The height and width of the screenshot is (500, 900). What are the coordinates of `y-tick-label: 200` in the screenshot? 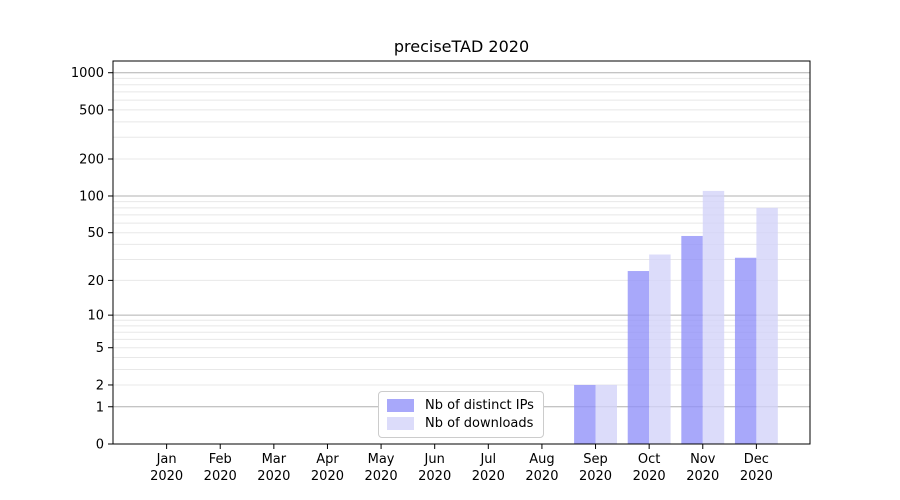 It's located at (91, 159).